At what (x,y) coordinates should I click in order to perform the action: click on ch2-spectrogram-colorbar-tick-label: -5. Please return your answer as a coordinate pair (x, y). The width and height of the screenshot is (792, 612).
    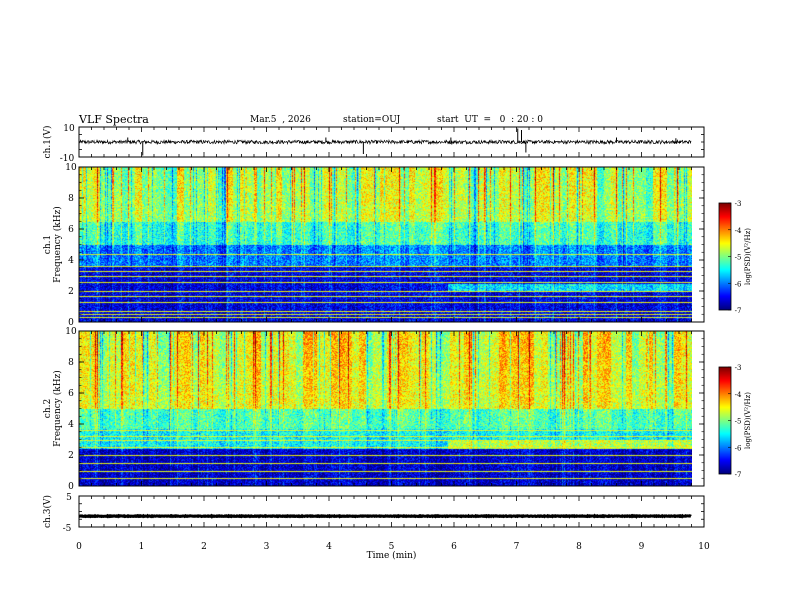
    Looking at the image, I should click on (738, 422).